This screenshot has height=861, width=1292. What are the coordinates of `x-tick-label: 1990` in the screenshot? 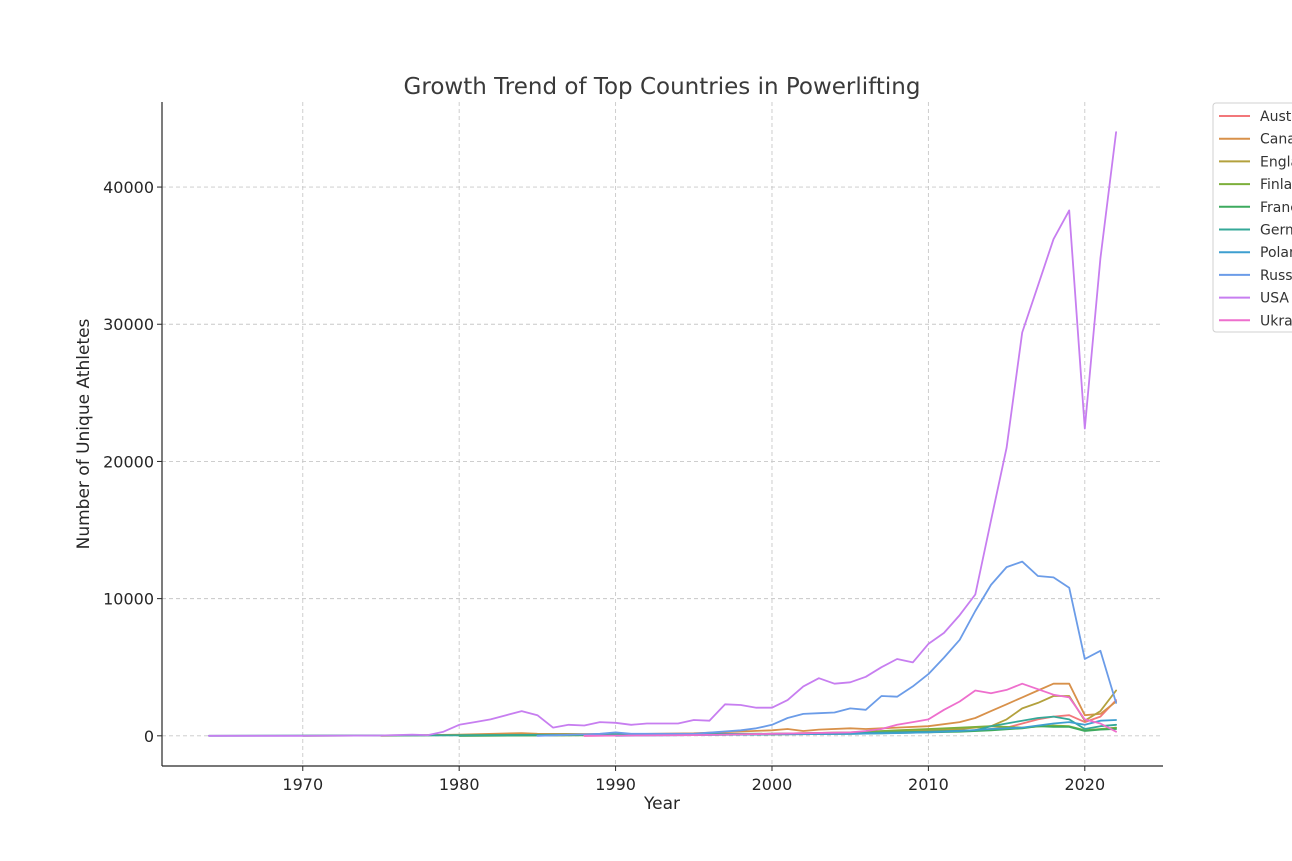 It's located at (615, 784).